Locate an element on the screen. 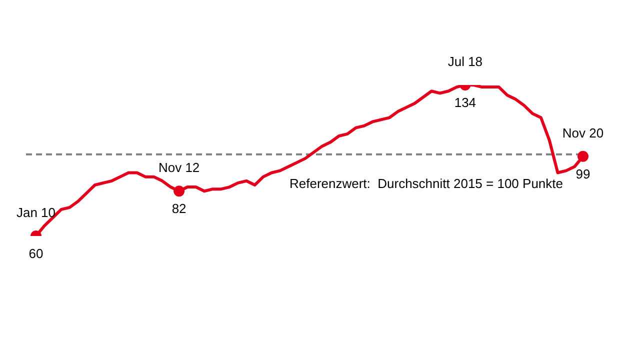 The height and width of the screenshot is (339, 636). x-tick-label: Jan 10 is located at coordinates (36, 212).